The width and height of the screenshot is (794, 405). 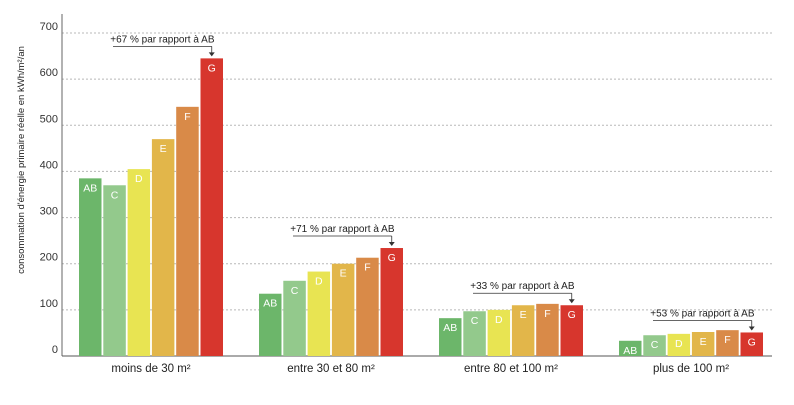 What do you see at coordinates (55, 350) in the screenshot?
I see `y-tick-label: 0` at bounding box center [55, 350].